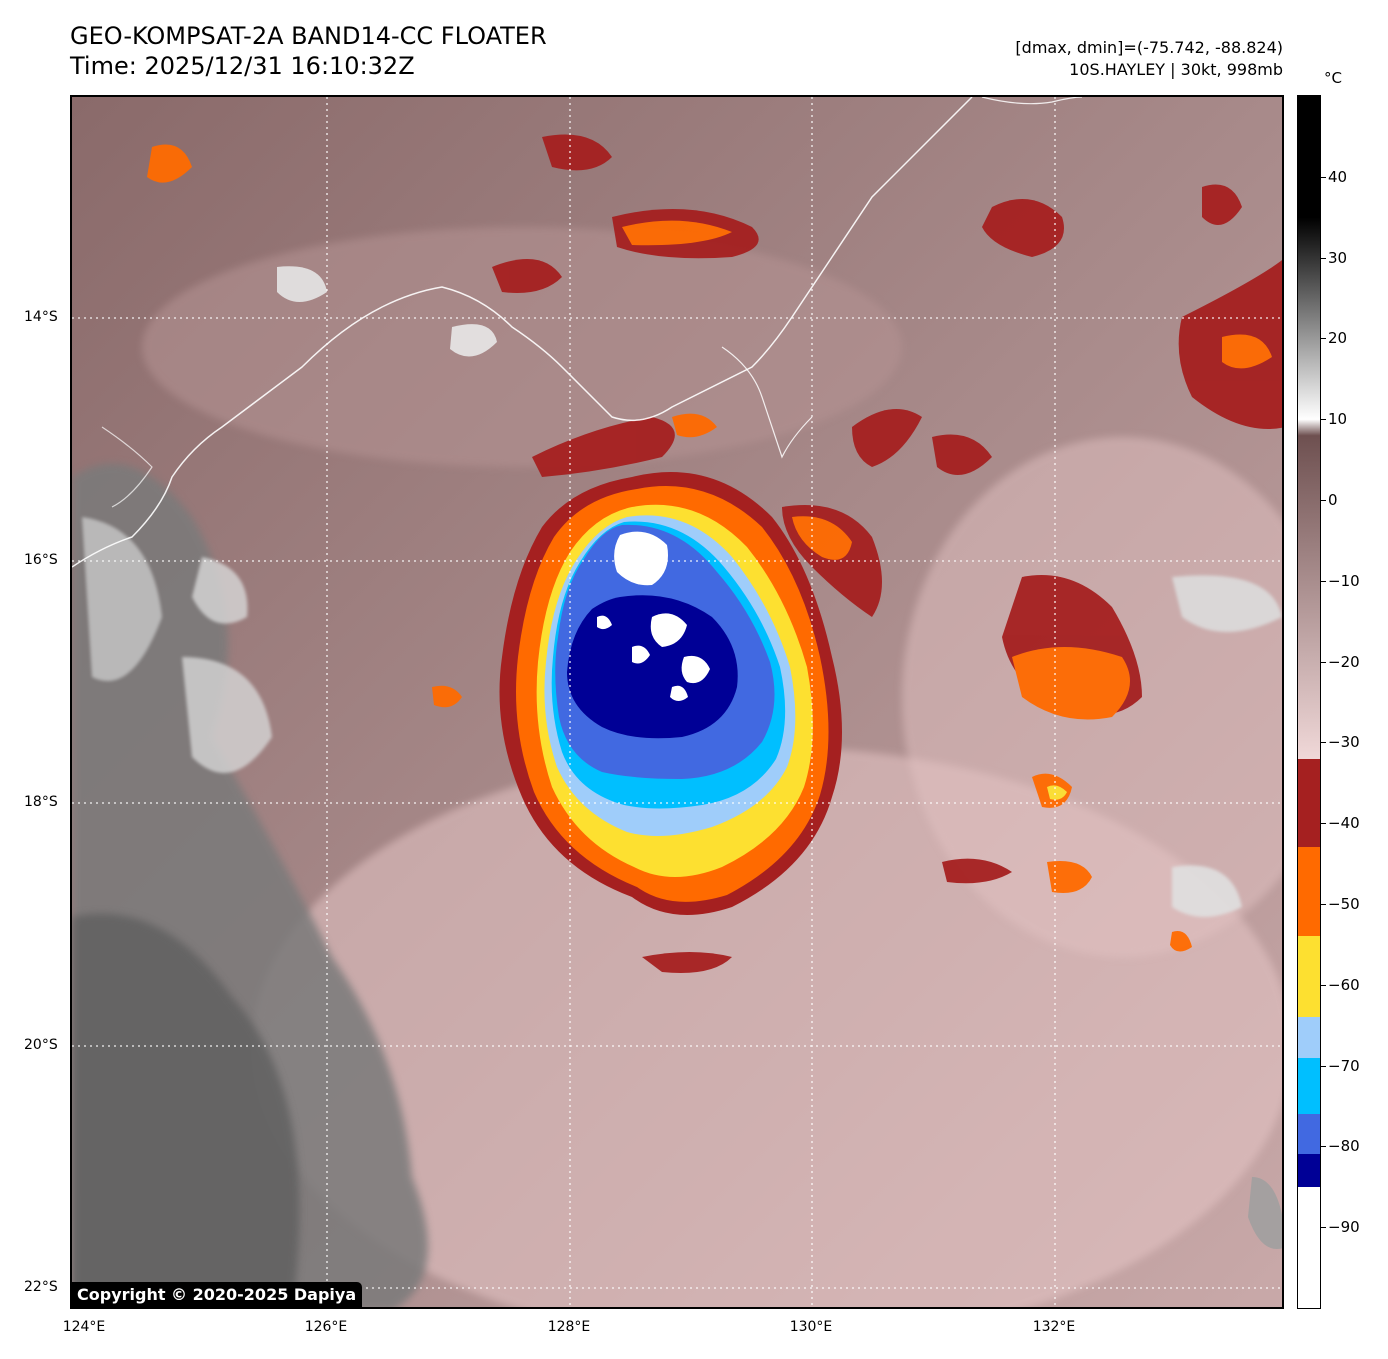 Image resolution: width=1388 pixels, height=1359 pixels. Describe the element at coordinates (1344, 580) in the screenshot. I see `colorbar-tick-label: −10` at that location.